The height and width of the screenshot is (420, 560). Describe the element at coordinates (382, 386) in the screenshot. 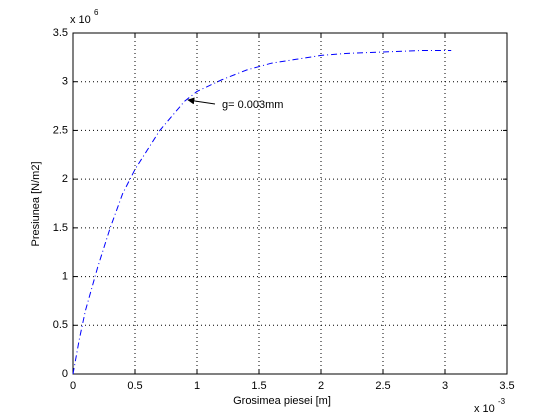

I see `x-tick-label: 2.5` at that location.